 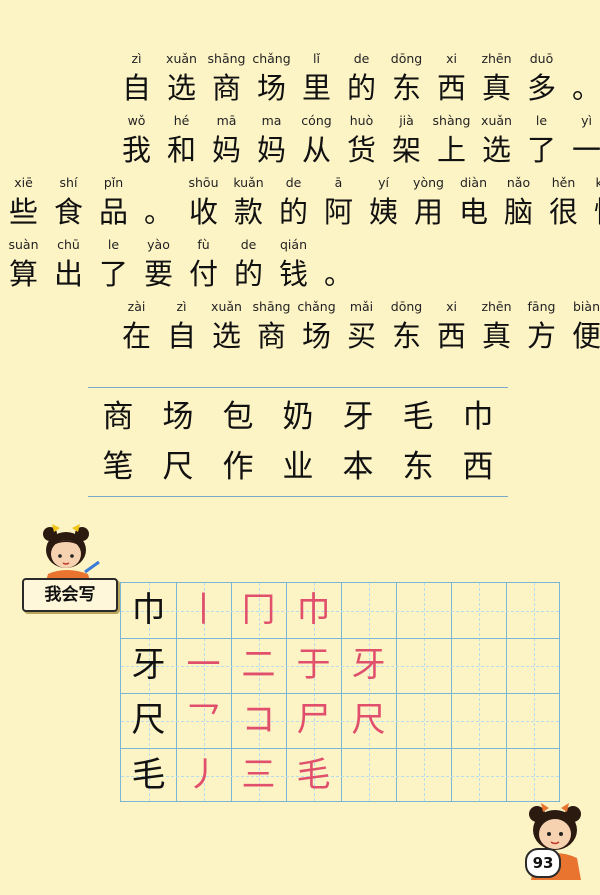 I want to click on ruby-char: shāng 商, so click(x=226, y=79).